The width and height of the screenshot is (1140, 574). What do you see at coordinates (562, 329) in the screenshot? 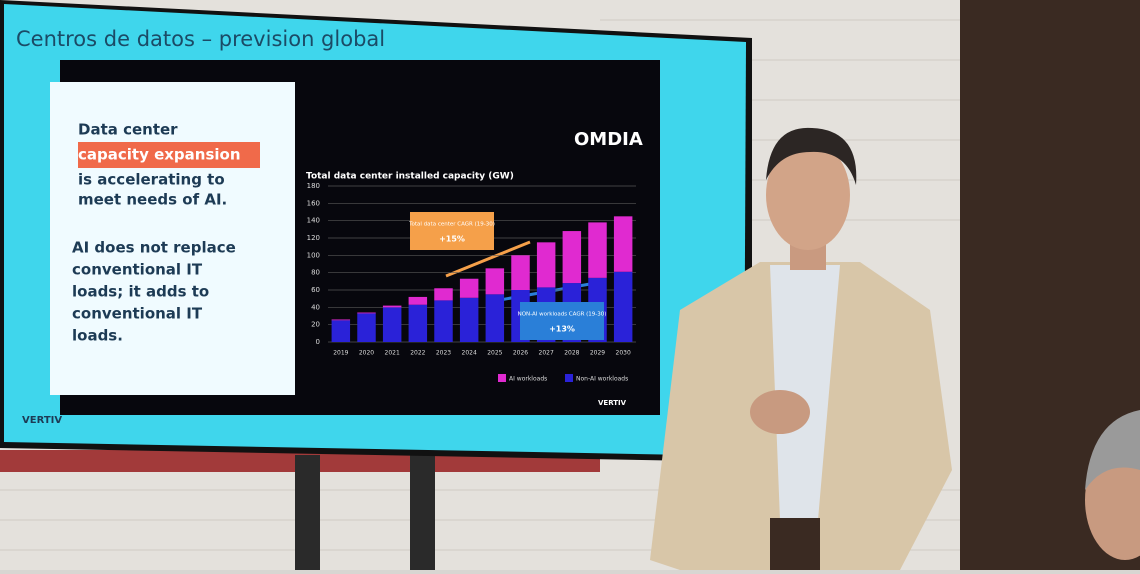
I see `annotation-value: +13%` at bounding box center [562, 329].